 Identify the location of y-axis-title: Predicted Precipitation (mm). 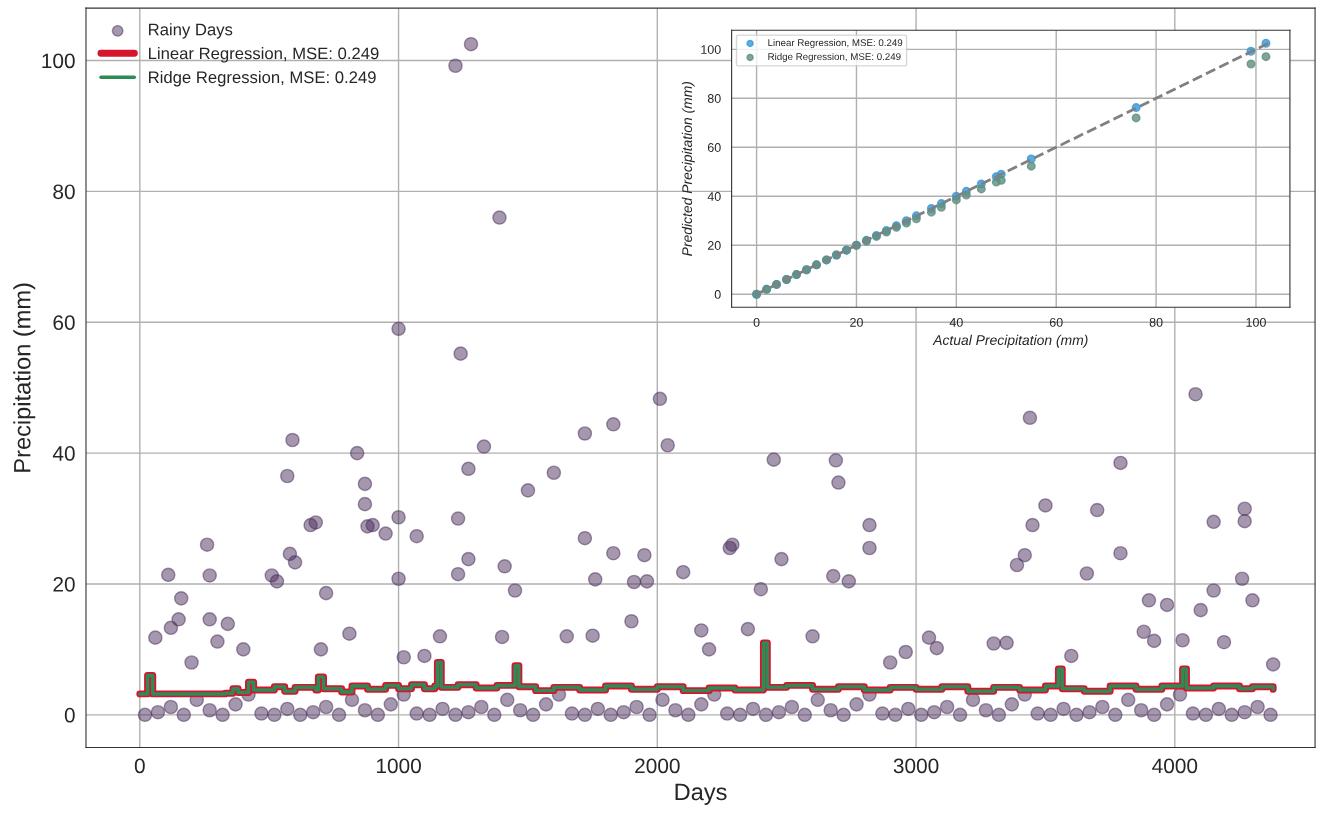
(688, 168).